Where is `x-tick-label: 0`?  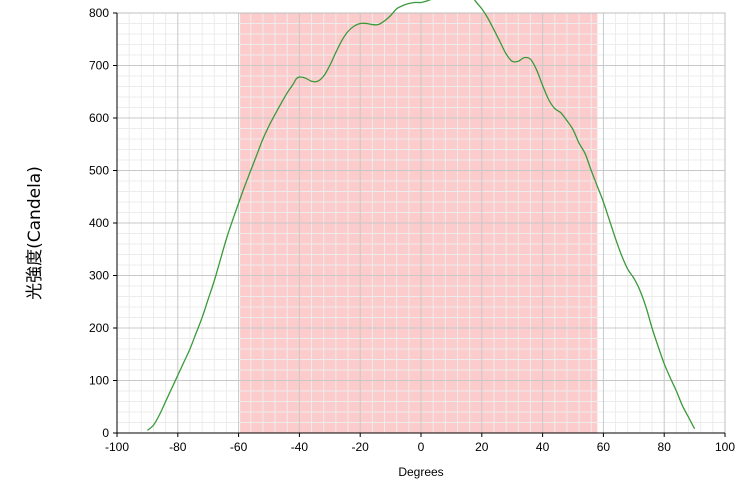 x-tick-label: 0 is located at coordinates (421, 447).